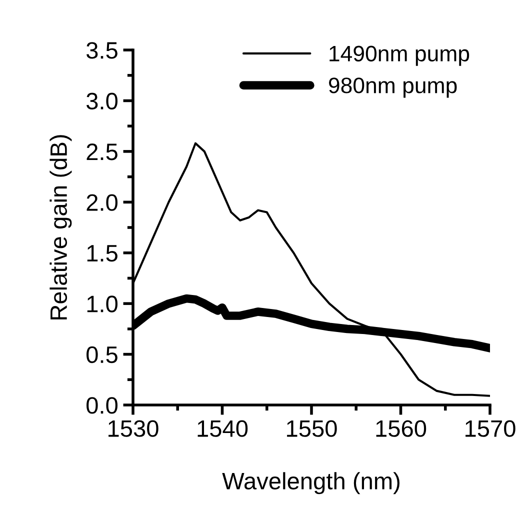 This screenshot has height=518, width=526. I want to click on y-tick-label: 3.5, so click(102, 50).